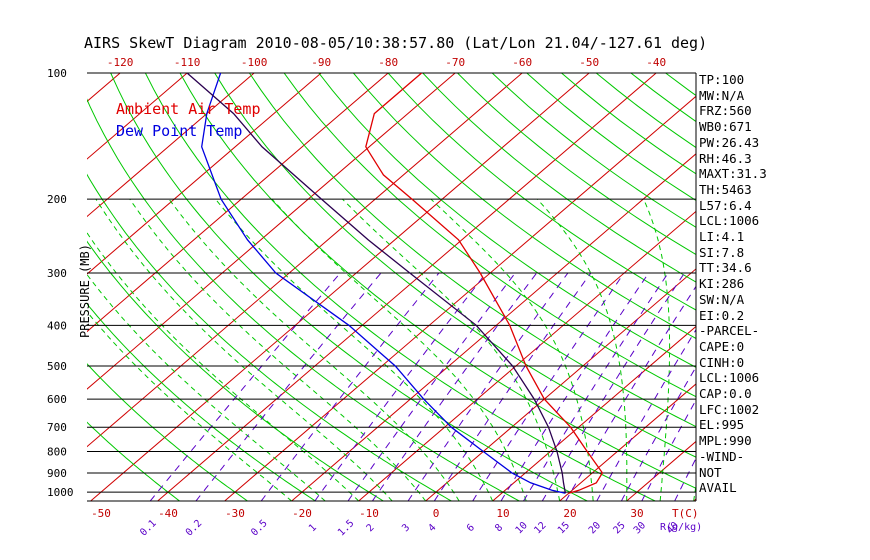  What do you see at coordinates (57, 366) in the screenshot?
I see `pressure-tick-label: 500` at bounding box center [57, 366].